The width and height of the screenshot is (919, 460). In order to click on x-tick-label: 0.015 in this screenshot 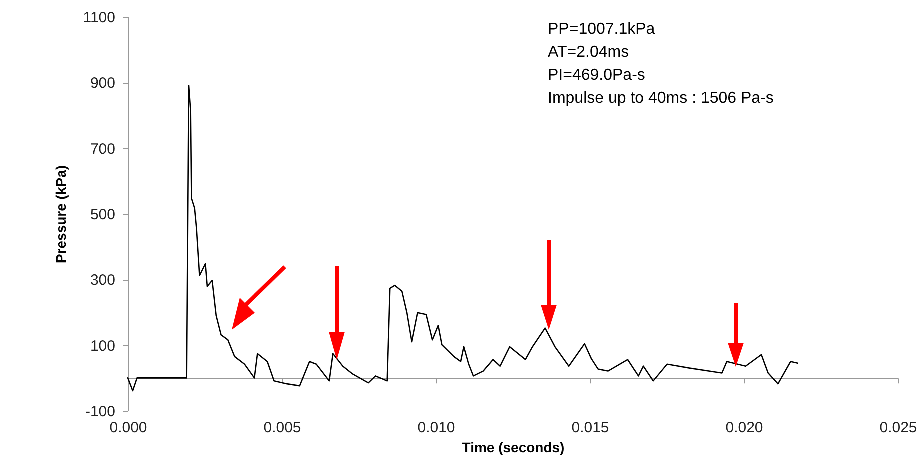, I will do `click(591, 428)`.